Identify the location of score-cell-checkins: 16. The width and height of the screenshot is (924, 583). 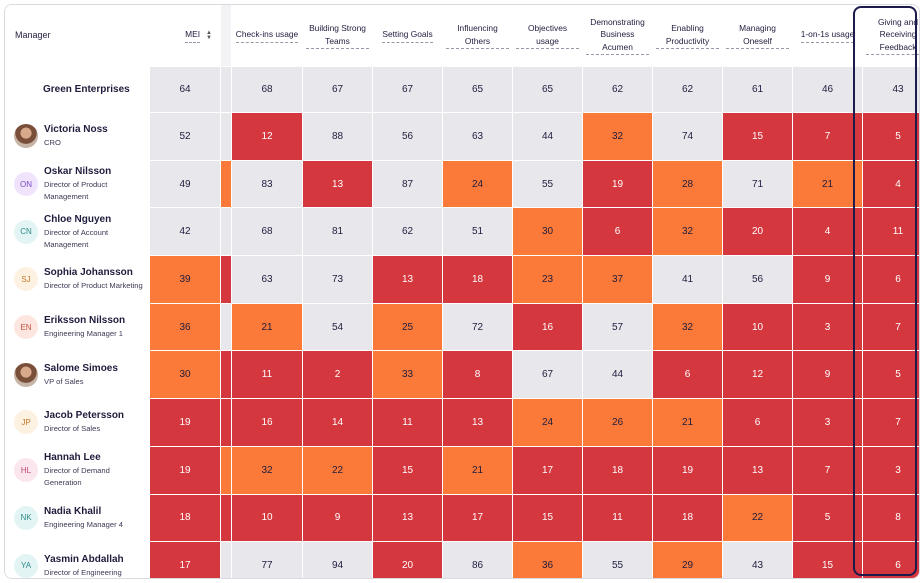
(267, 422).